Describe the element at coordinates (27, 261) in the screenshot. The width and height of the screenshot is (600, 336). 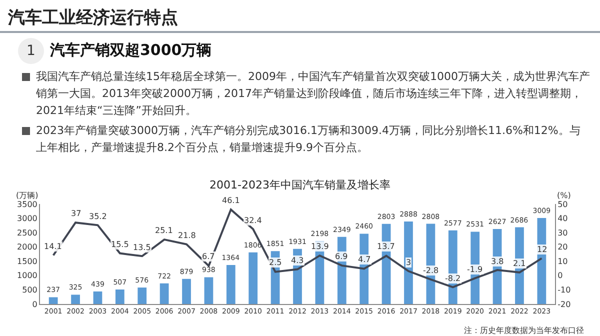
I see `y-tick-label: 1500` at that location.